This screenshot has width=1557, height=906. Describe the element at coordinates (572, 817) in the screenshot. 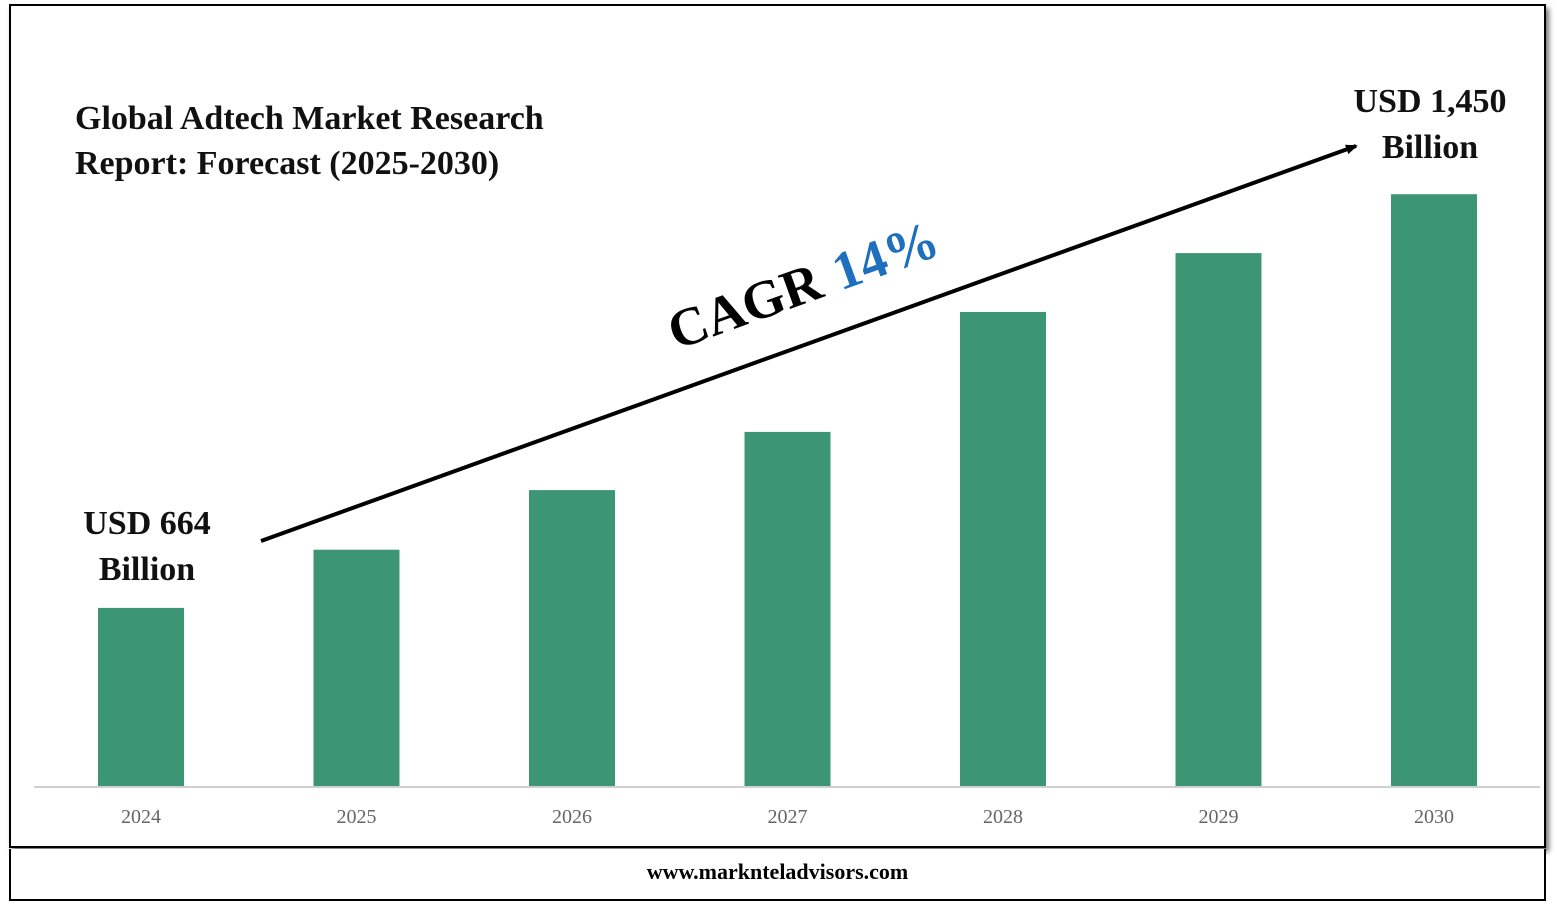

I see `x-tick-label-2026: 2026` at that location.